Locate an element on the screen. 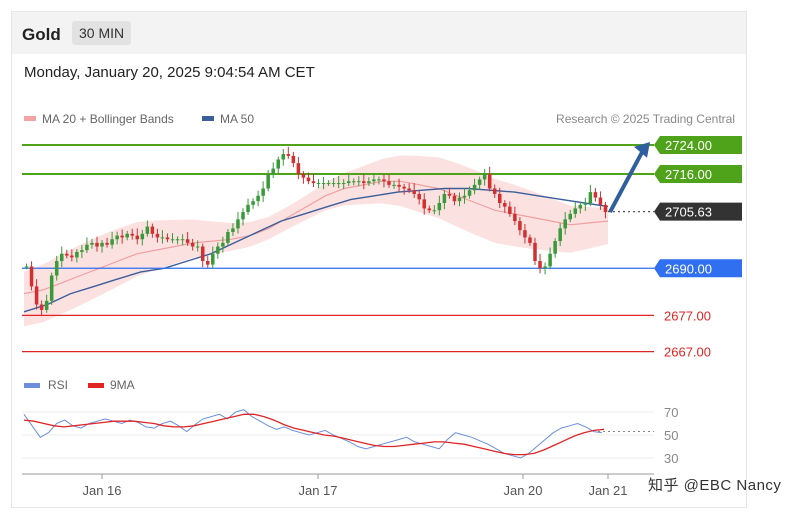 The image size is (800, 518). timeframe-badge: 30 MIN is located at coordinates (102, 33).